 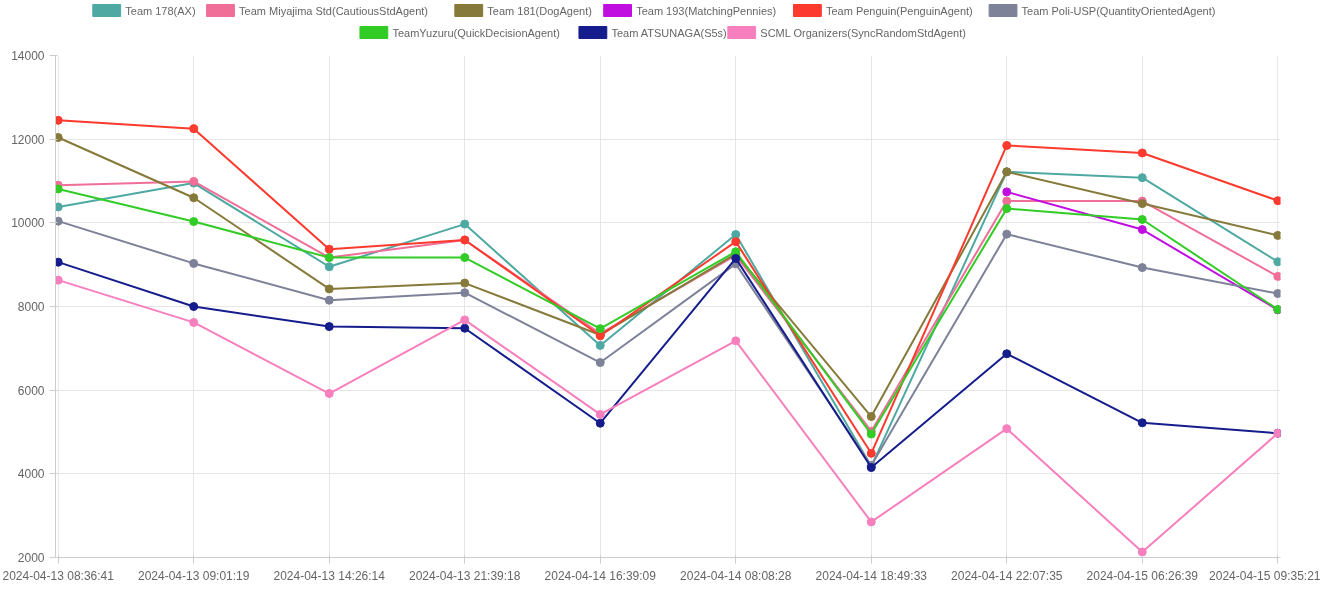 I want to click on y-tick-label: 6000, so click(x=31, y=390).